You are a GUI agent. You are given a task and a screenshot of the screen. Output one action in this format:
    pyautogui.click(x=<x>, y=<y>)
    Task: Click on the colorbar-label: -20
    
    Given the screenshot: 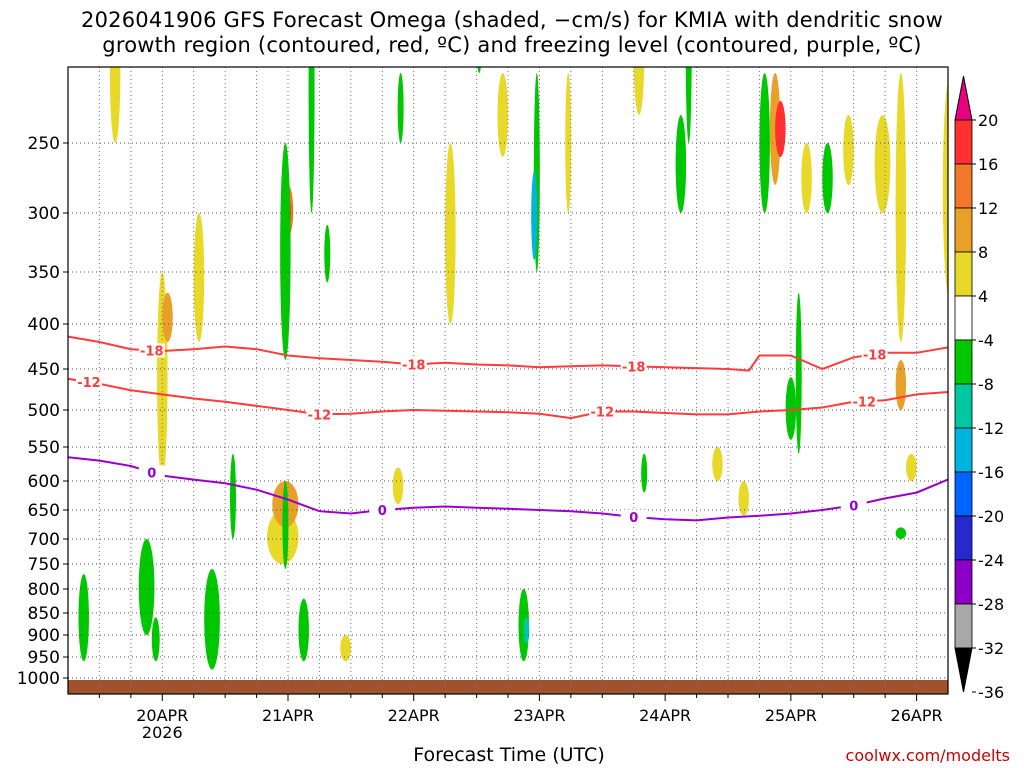 What is the action you would take?
    pyautogui.click(x=991, y=516)
    